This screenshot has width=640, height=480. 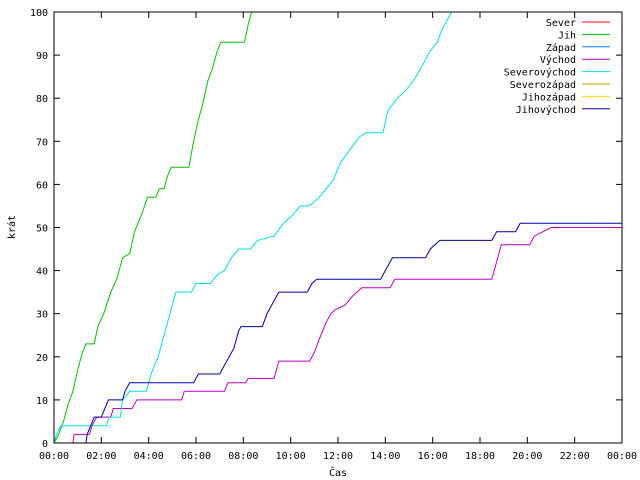 I want to click on legend-label: Jihovýchod, so click(x=546, y=110).